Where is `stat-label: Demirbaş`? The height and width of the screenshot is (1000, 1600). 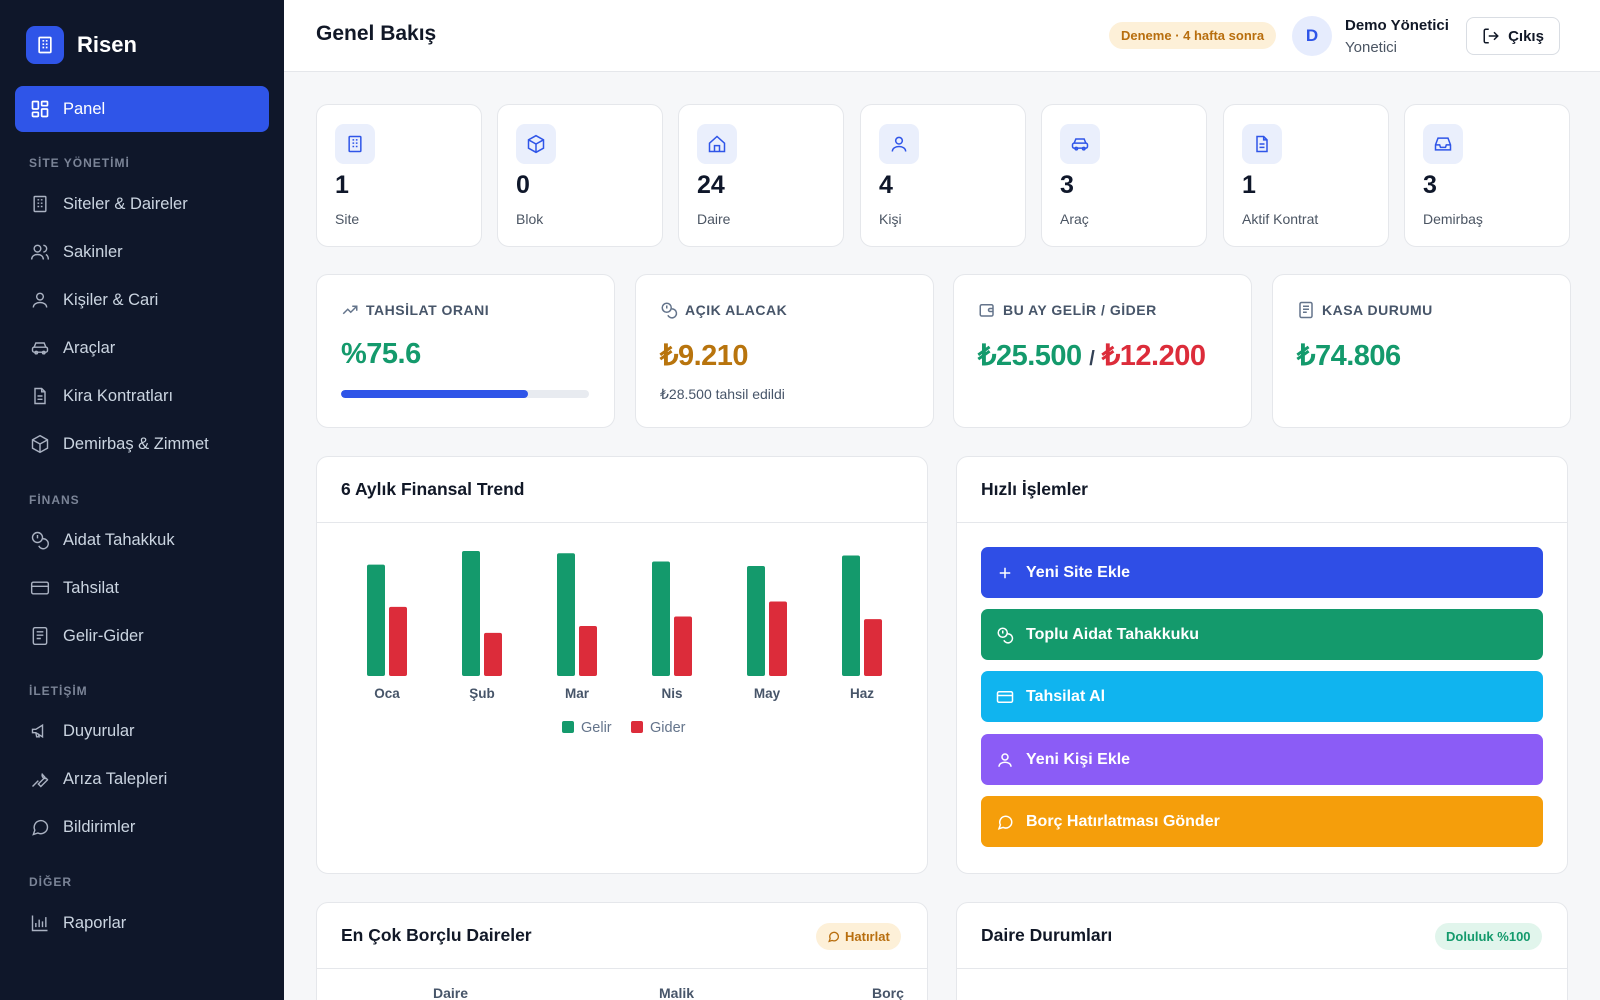
stat-label: Demirbaş is located at coordinates (1453, 219).